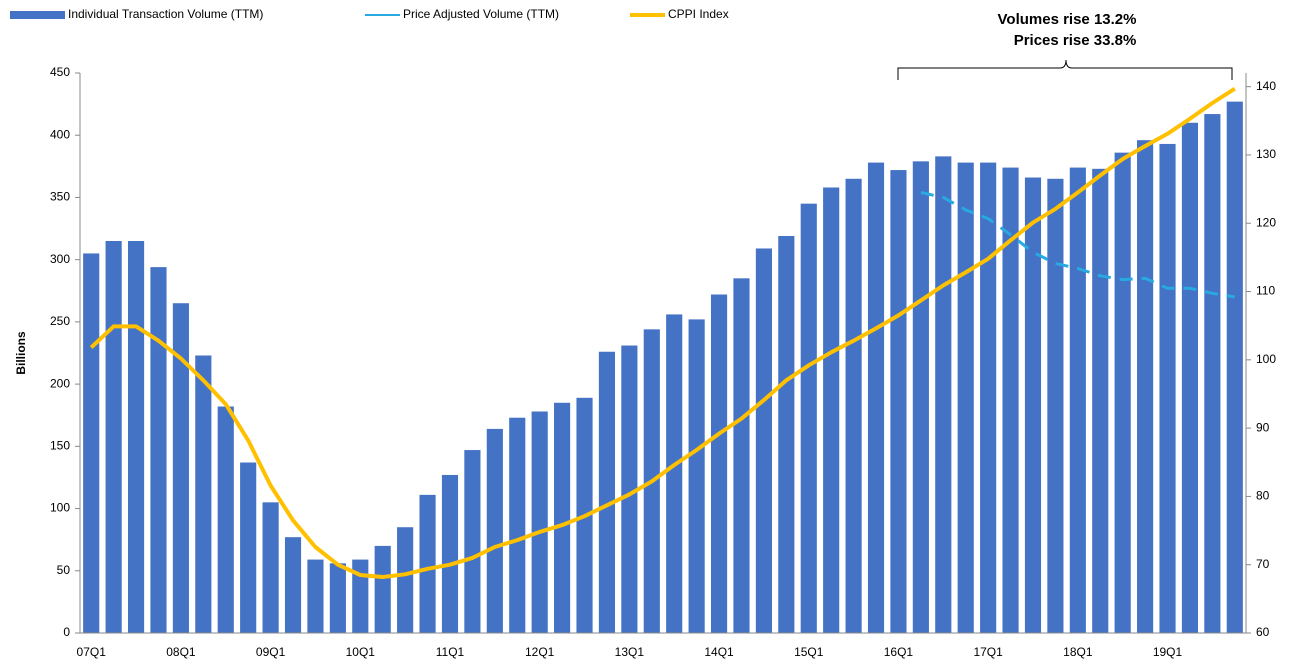 This screenshot has width=1302, height=662. What do you see at coordinates (165, 14) in the screenshot?
I see `legend-label: Individual Transaction Volume (TTM)` at bounding box center [165, 14].